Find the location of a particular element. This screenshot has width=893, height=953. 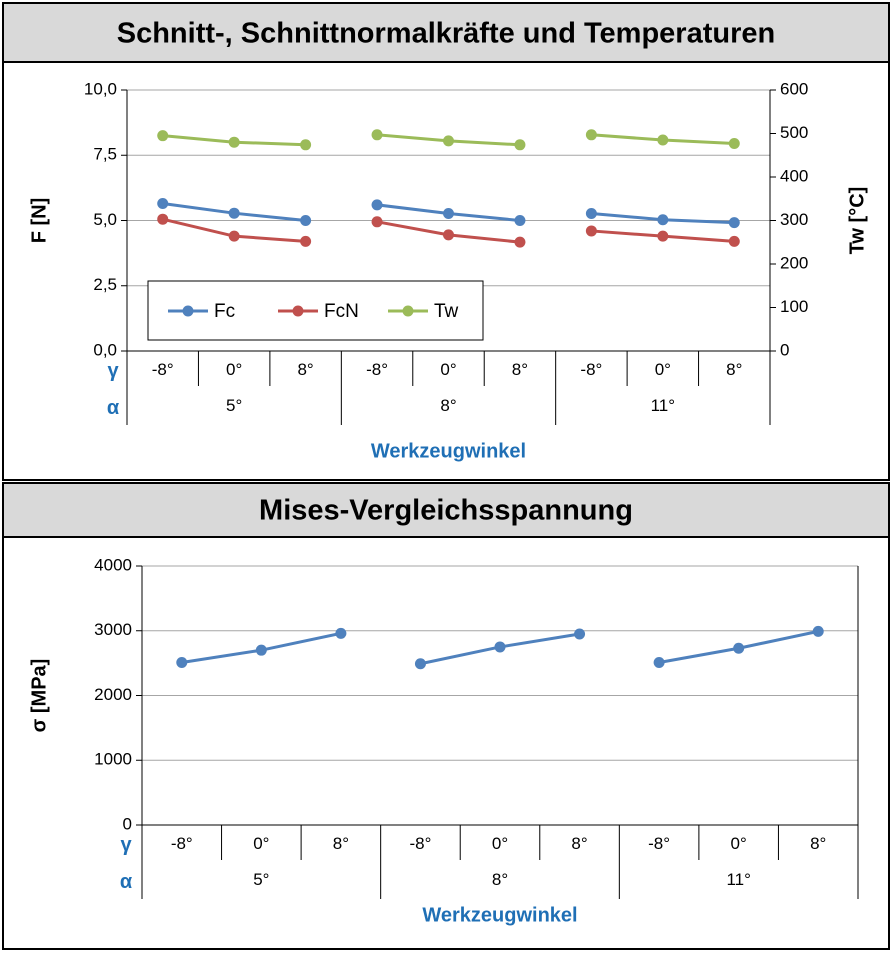

y2-axis-title: Tw [°C] is located at coordinates (857, 221).